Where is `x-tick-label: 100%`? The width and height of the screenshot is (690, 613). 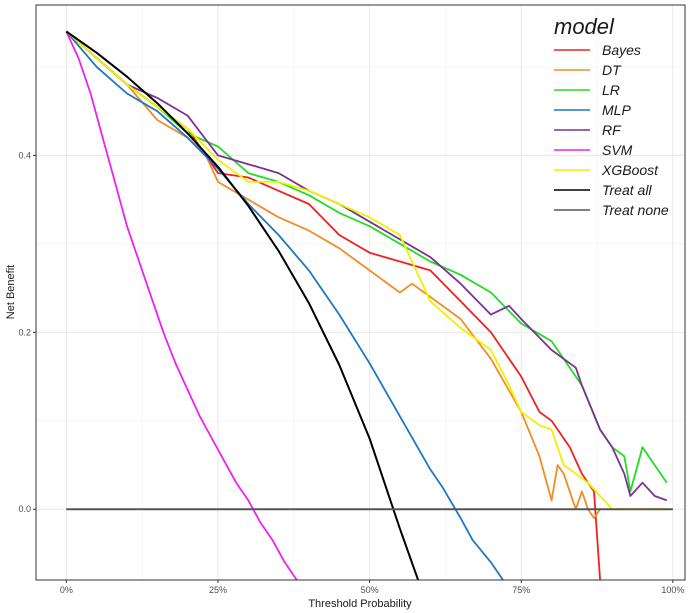
x-tick-label: 100% is located at coordinates (672, 590).